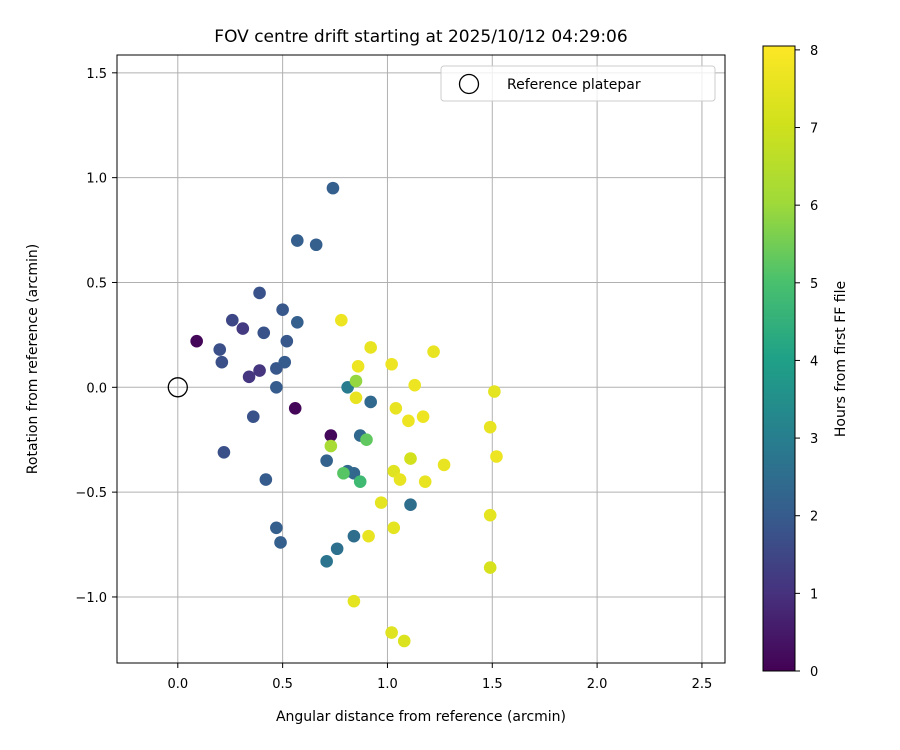 The image size is (900, 750). Describe the element at coordinates (421, 717) in the screenshot. I see `x-axis-label: Angular distance from reference (arcmin)` at that location.